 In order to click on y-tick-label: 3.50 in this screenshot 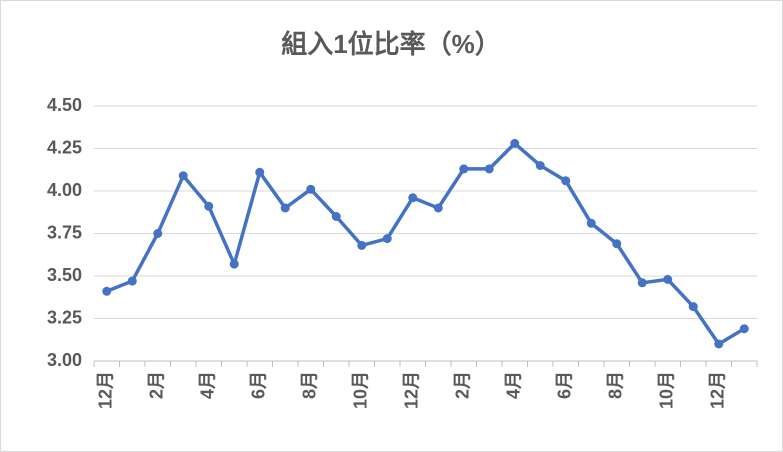, I will do `click(64, 275)`.